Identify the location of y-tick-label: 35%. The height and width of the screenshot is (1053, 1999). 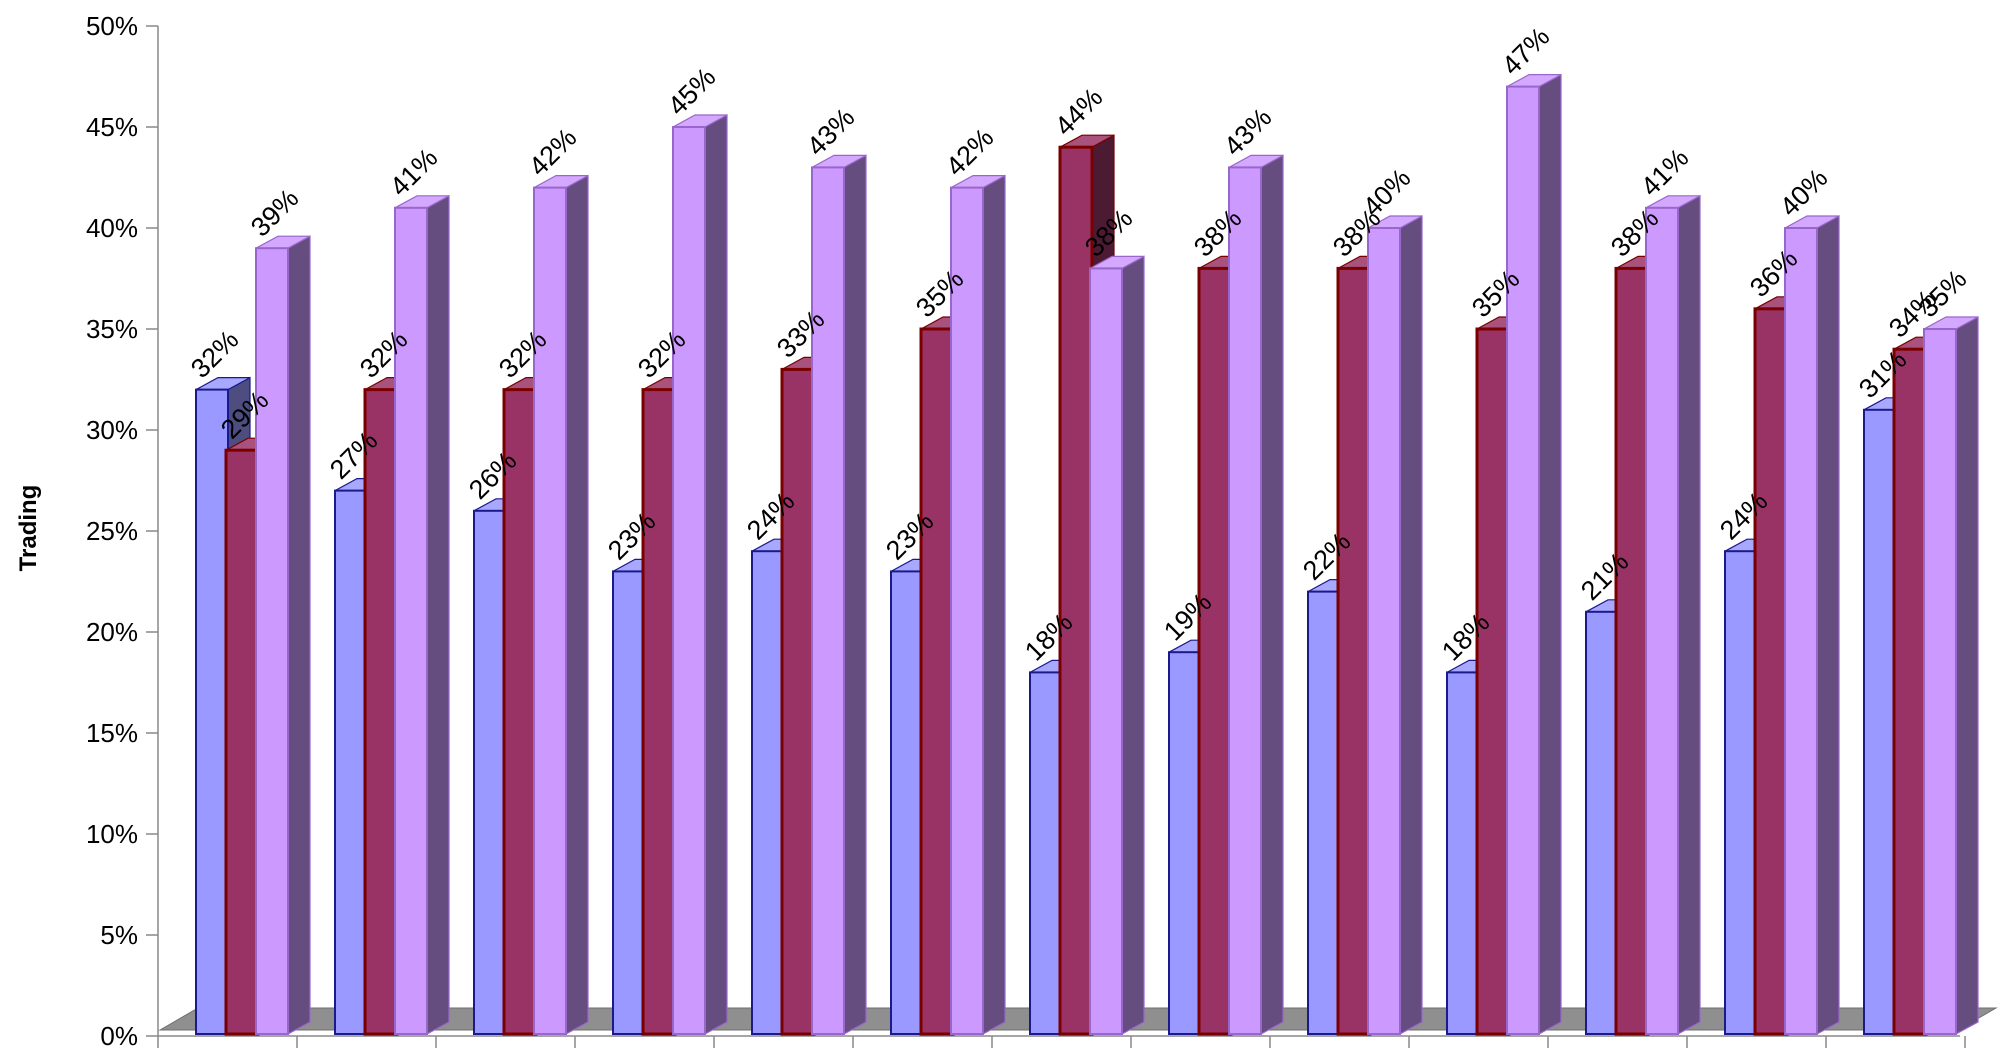
(112, 329).